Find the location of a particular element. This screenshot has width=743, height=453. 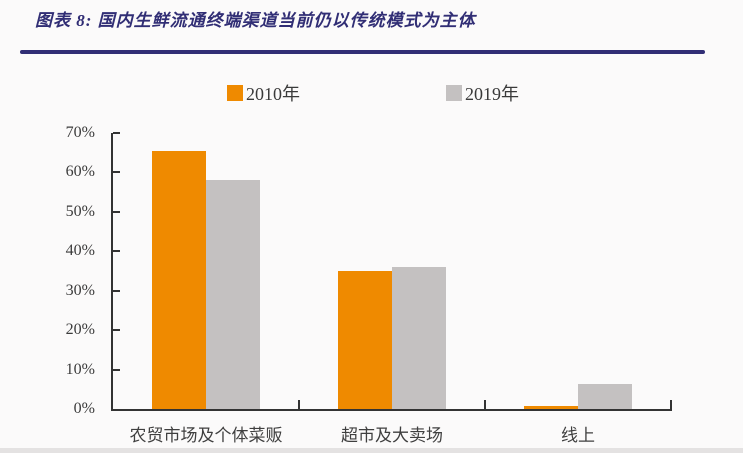

legend-label: 2010年 is located at coordinates (273, 94).